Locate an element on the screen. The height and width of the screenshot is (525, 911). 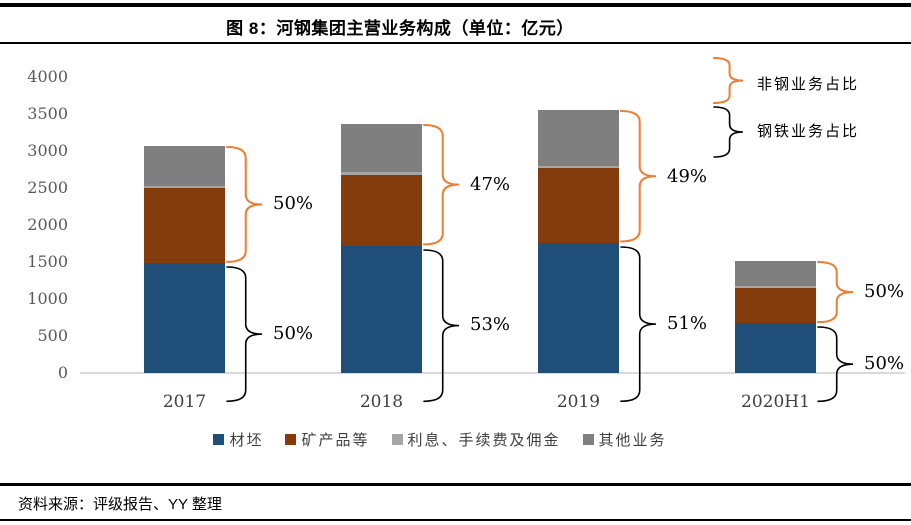
legend-label: 利息、手续费及佣金 is located at coordinates (484, 439).